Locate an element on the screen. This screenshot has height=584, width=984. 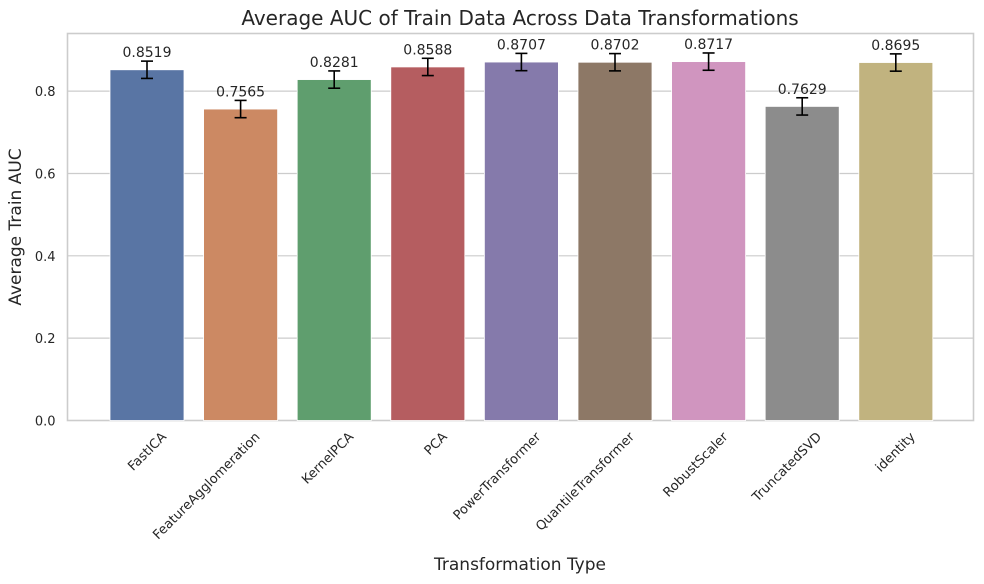
x-tick-label: PCA is located at coordinates (436, 444).